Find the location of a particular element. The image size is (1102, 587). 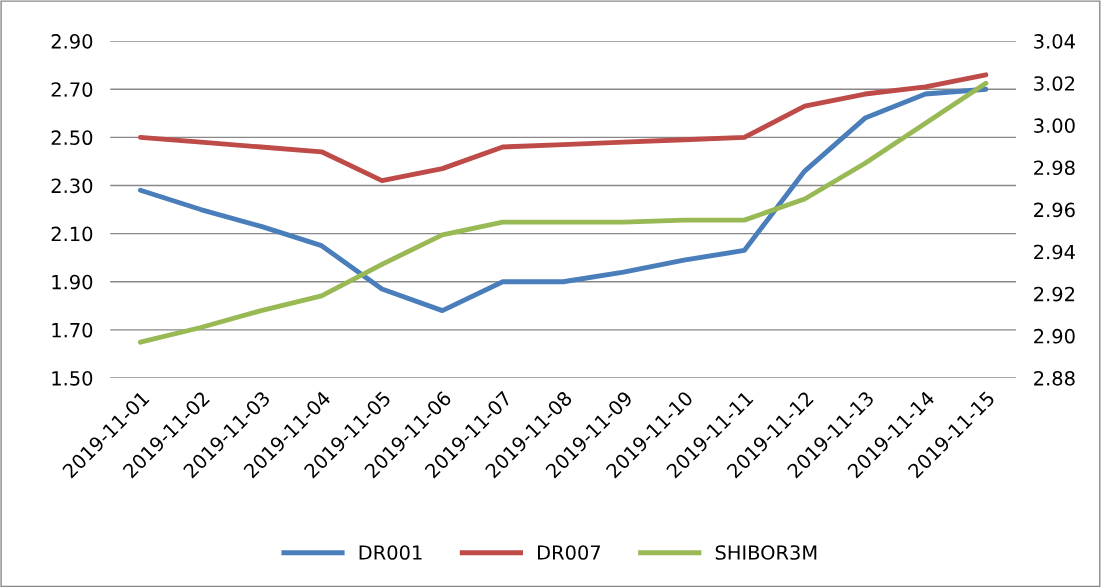

y2-tick-label: 3.02 is located at coordinates (1054, 83).